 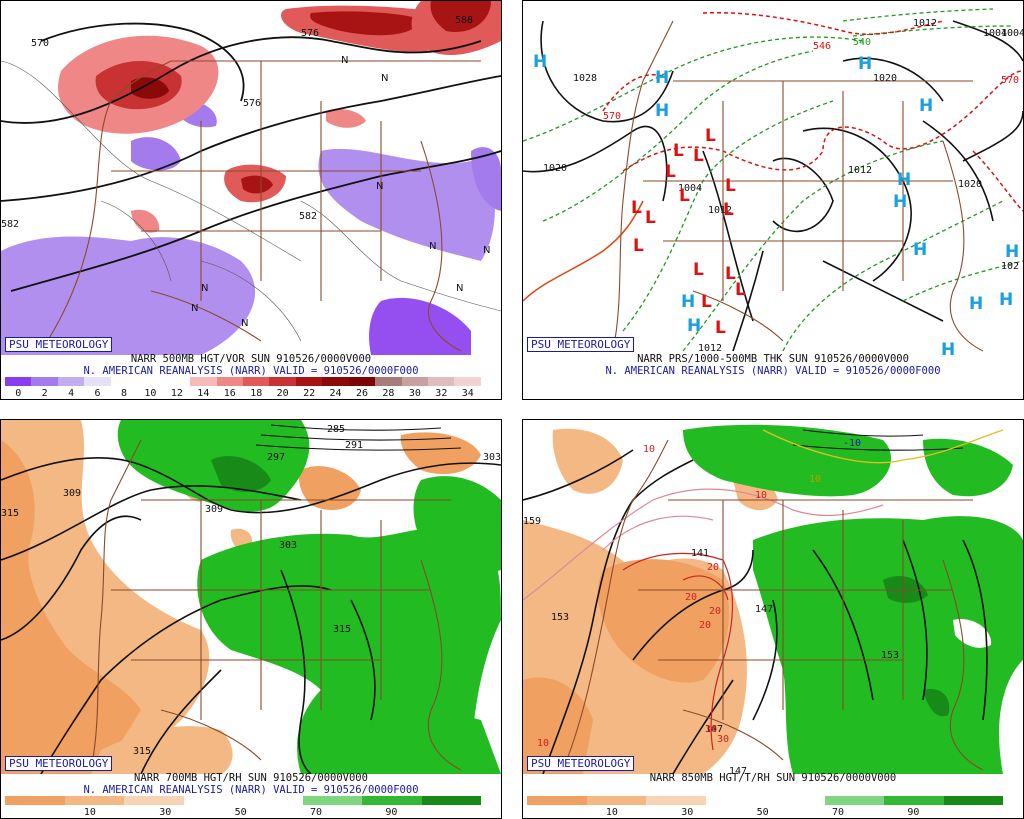 What do you see at coordinates (276, 457) in the screenshot?
I see `contour-label: 297` at bounding box center [276, 457].